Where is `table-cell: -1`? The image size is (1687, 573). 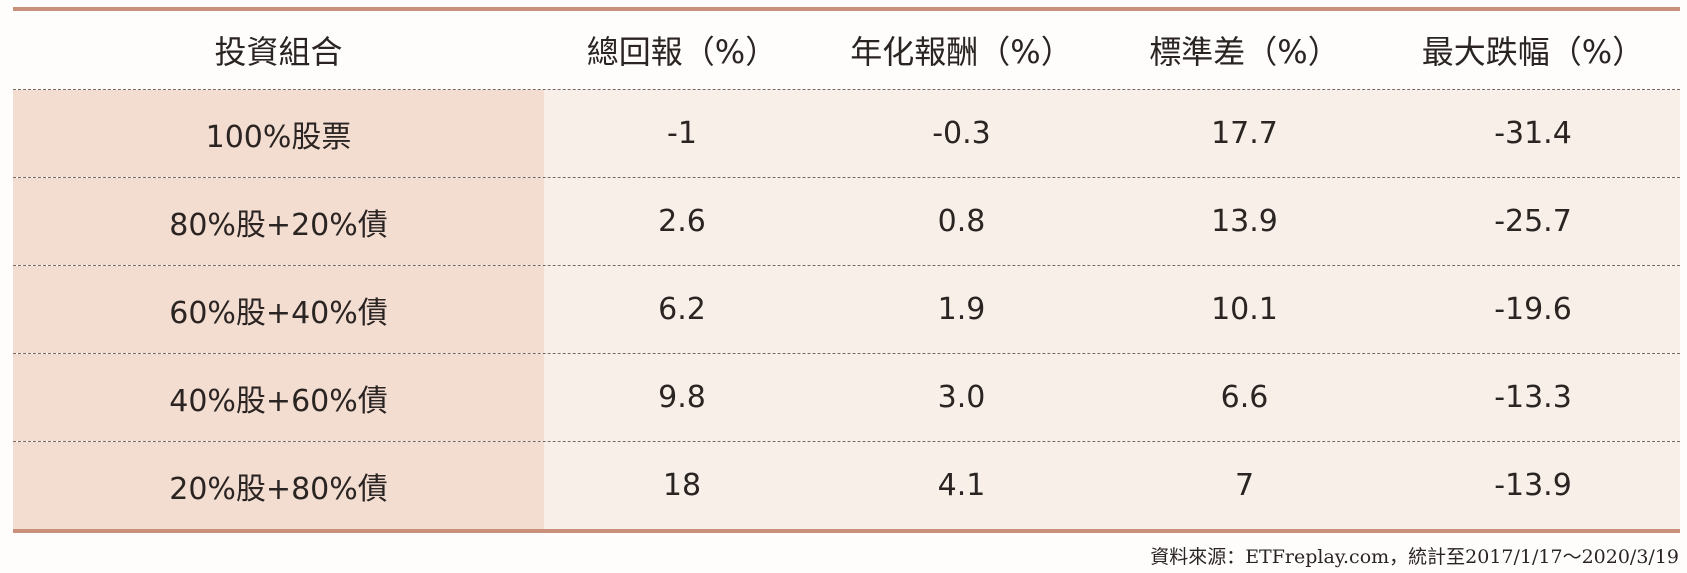
table-cell: -1 is located at coordinates (682, 133).